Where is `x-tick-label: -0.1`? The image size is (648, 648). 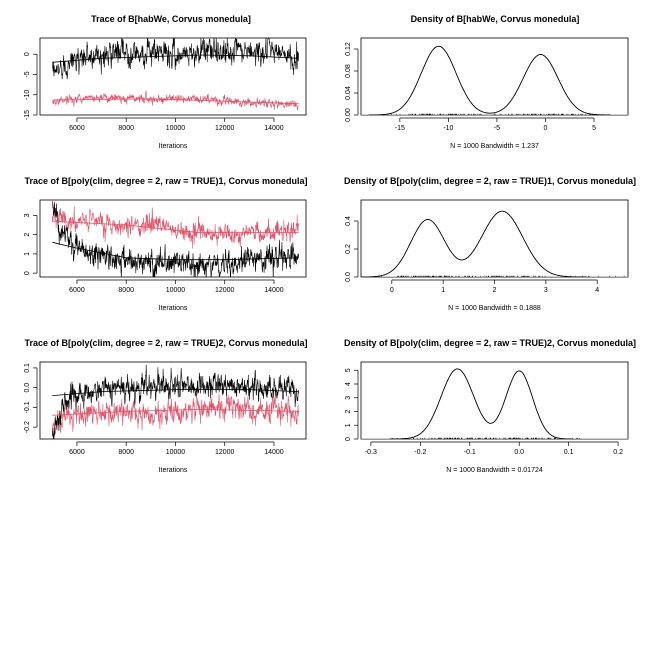
x-tick-label: -0.1 is located at coordinates (470, 452).